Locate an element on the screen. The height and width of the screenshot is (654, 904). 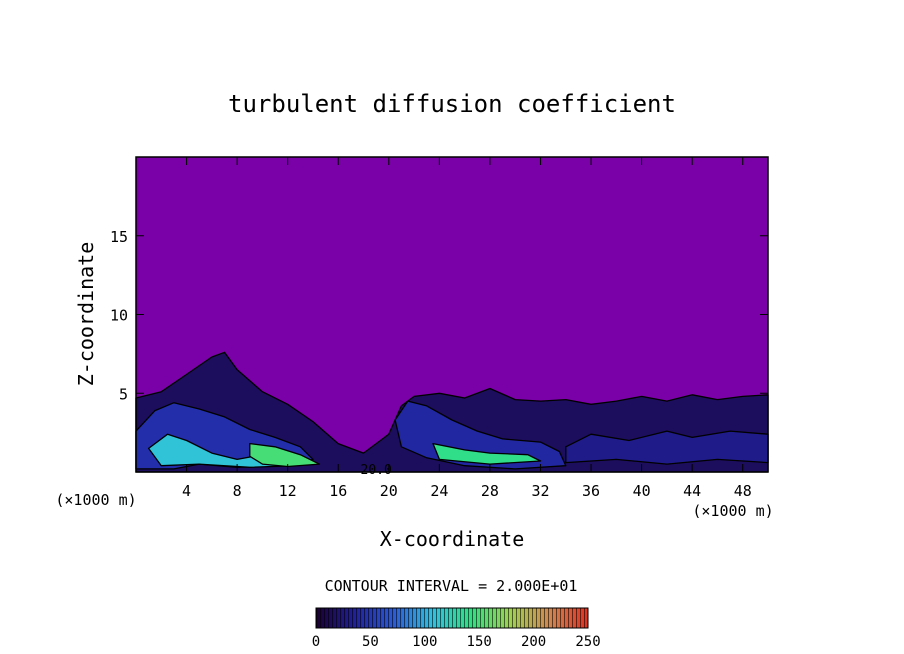
contour-interval-note: CONTOUR INTERVAL = 2.000E+01 is located at coordinates (451, 586).